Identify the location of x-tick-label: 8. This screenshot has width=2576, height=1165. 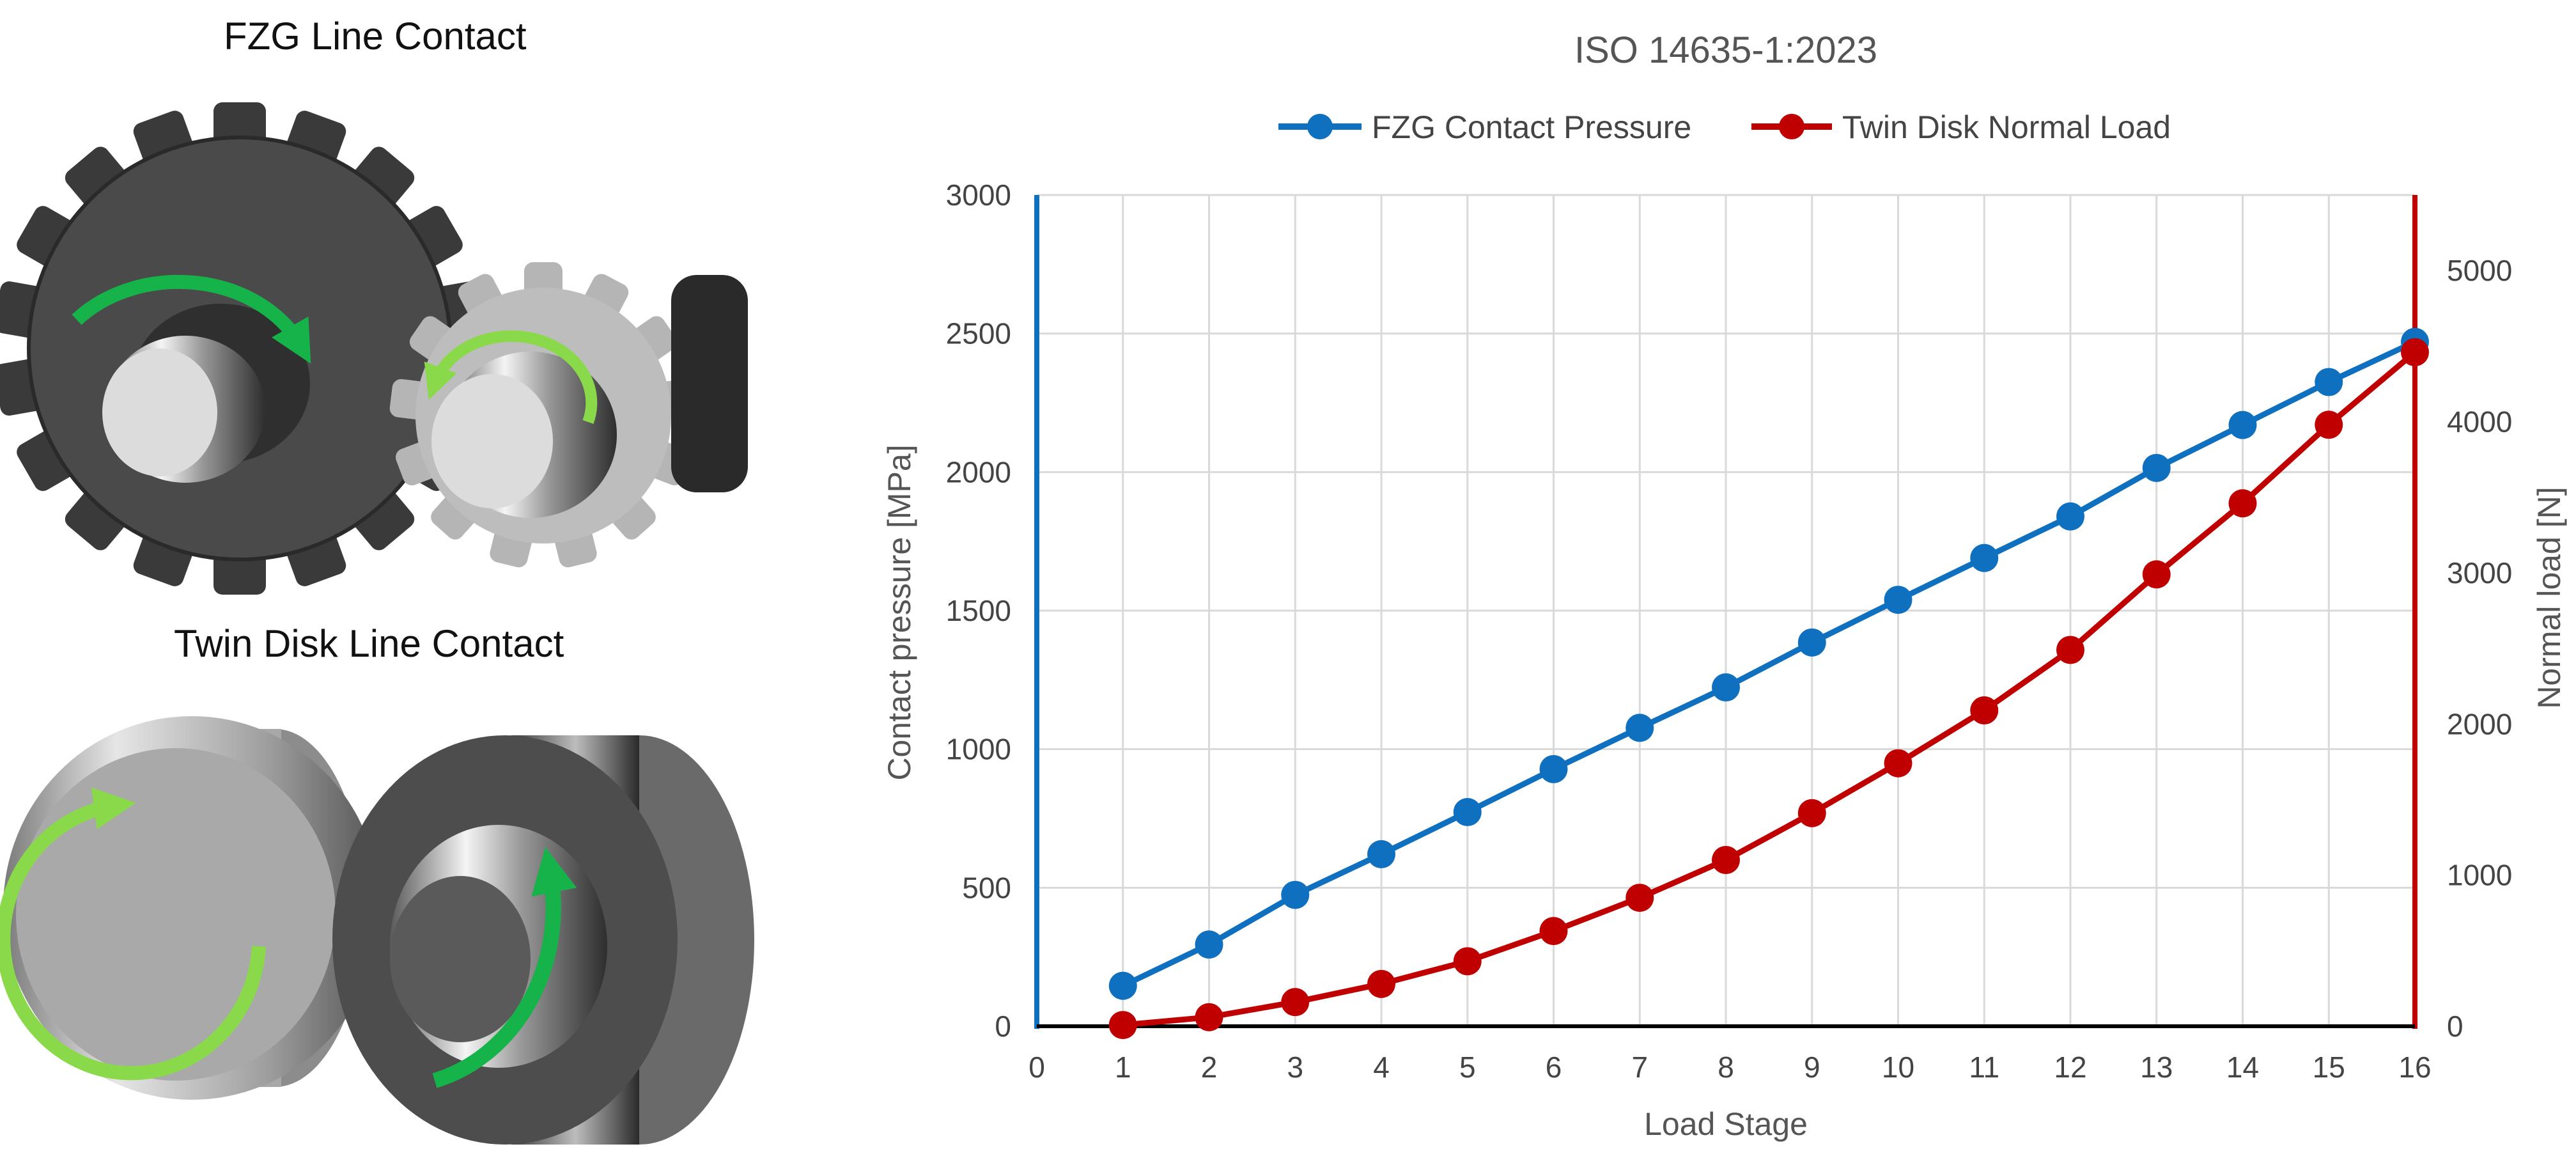
(1726, 1067).